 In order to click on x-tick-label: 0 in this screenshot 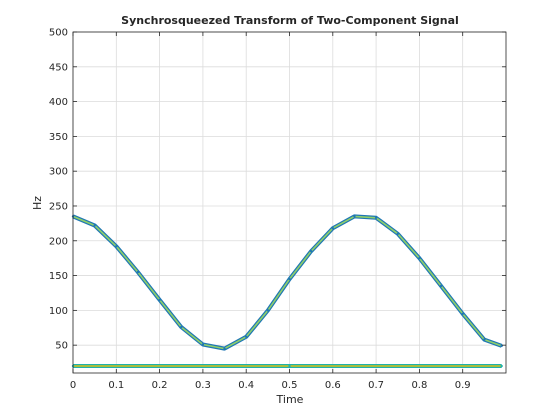, I will do `click(73, 385)`.